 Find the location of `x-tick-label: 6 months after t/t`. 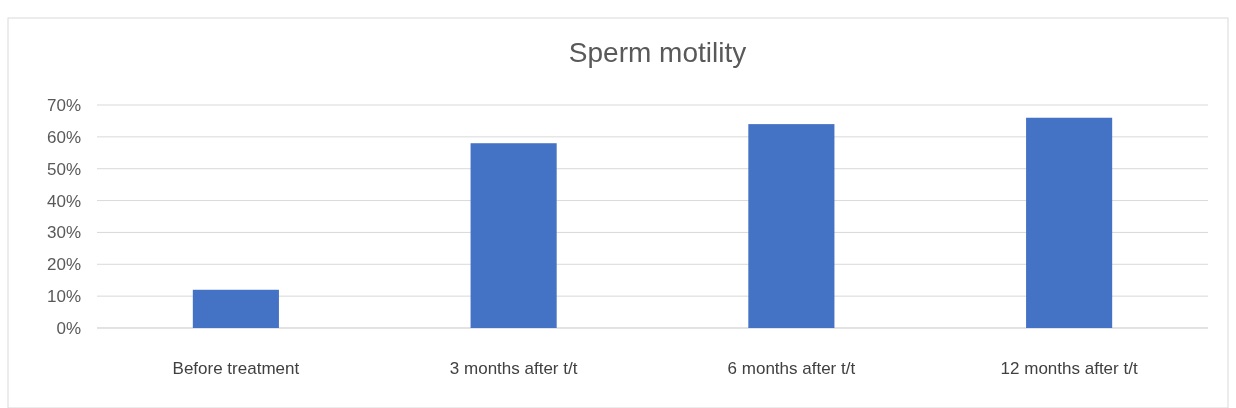

x-tick-label: 6 months after t/t is located at coordinates (791, 368).